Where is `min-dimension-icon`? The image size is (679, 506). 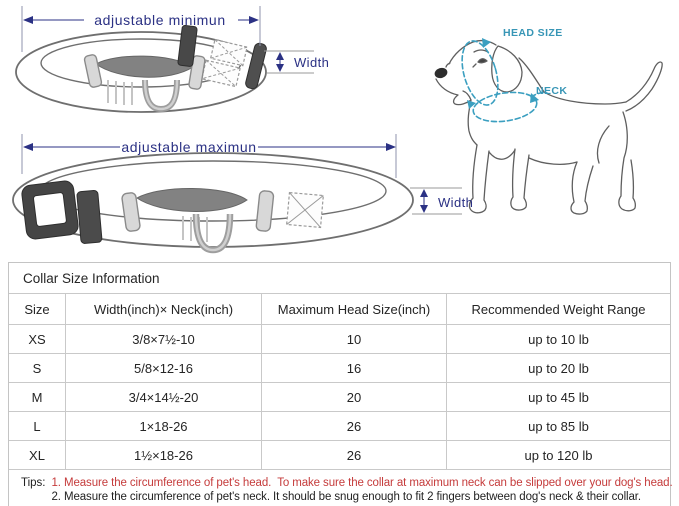
min-dimension-icon is located at coordinates (141, 29).